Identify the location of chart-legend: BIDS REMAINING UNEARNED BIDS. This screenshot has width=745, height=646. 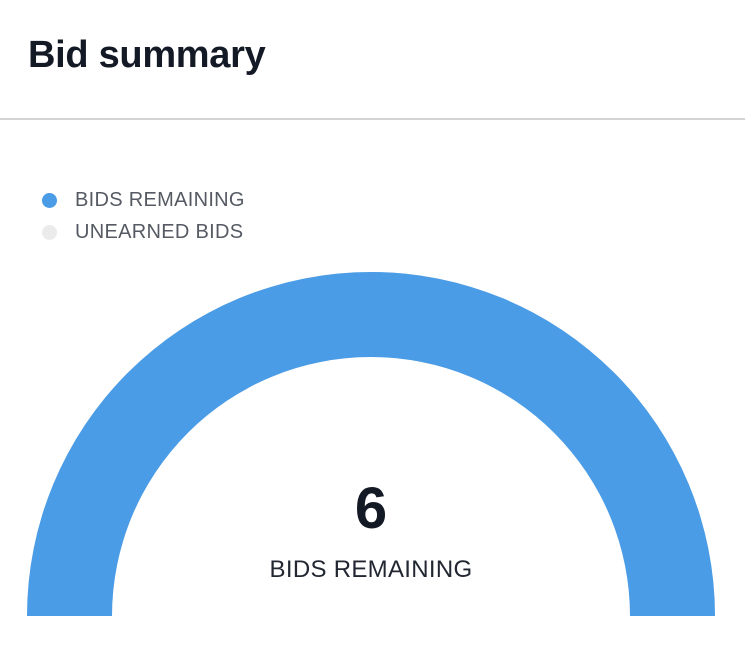
(143, 216).